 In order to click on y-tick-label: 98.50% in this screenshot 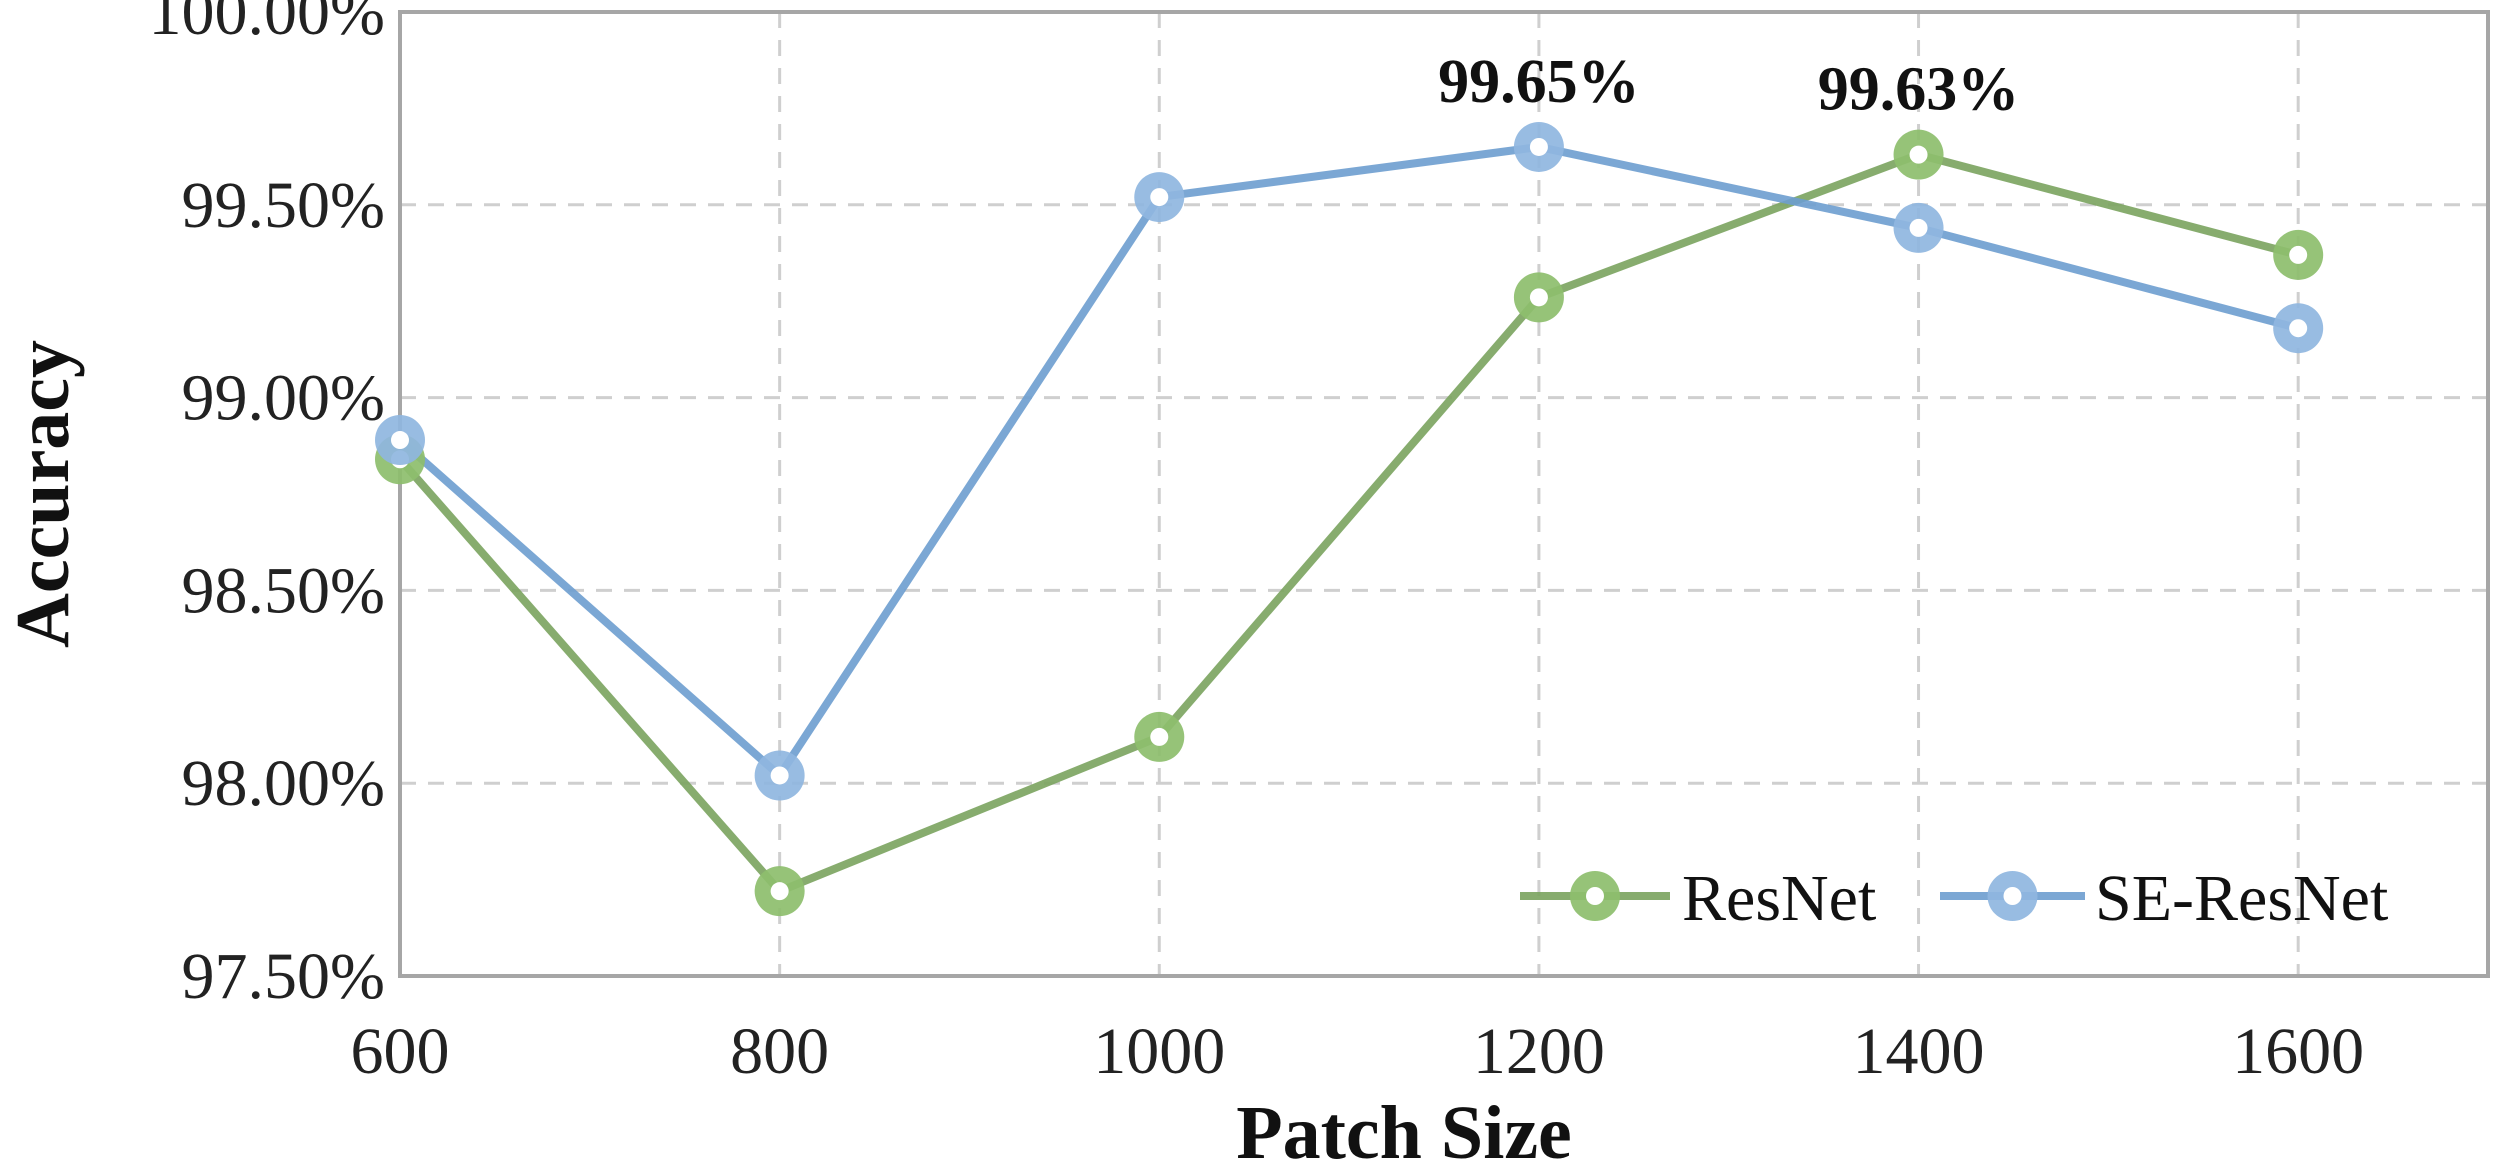, I will do `click(283, 590)`.